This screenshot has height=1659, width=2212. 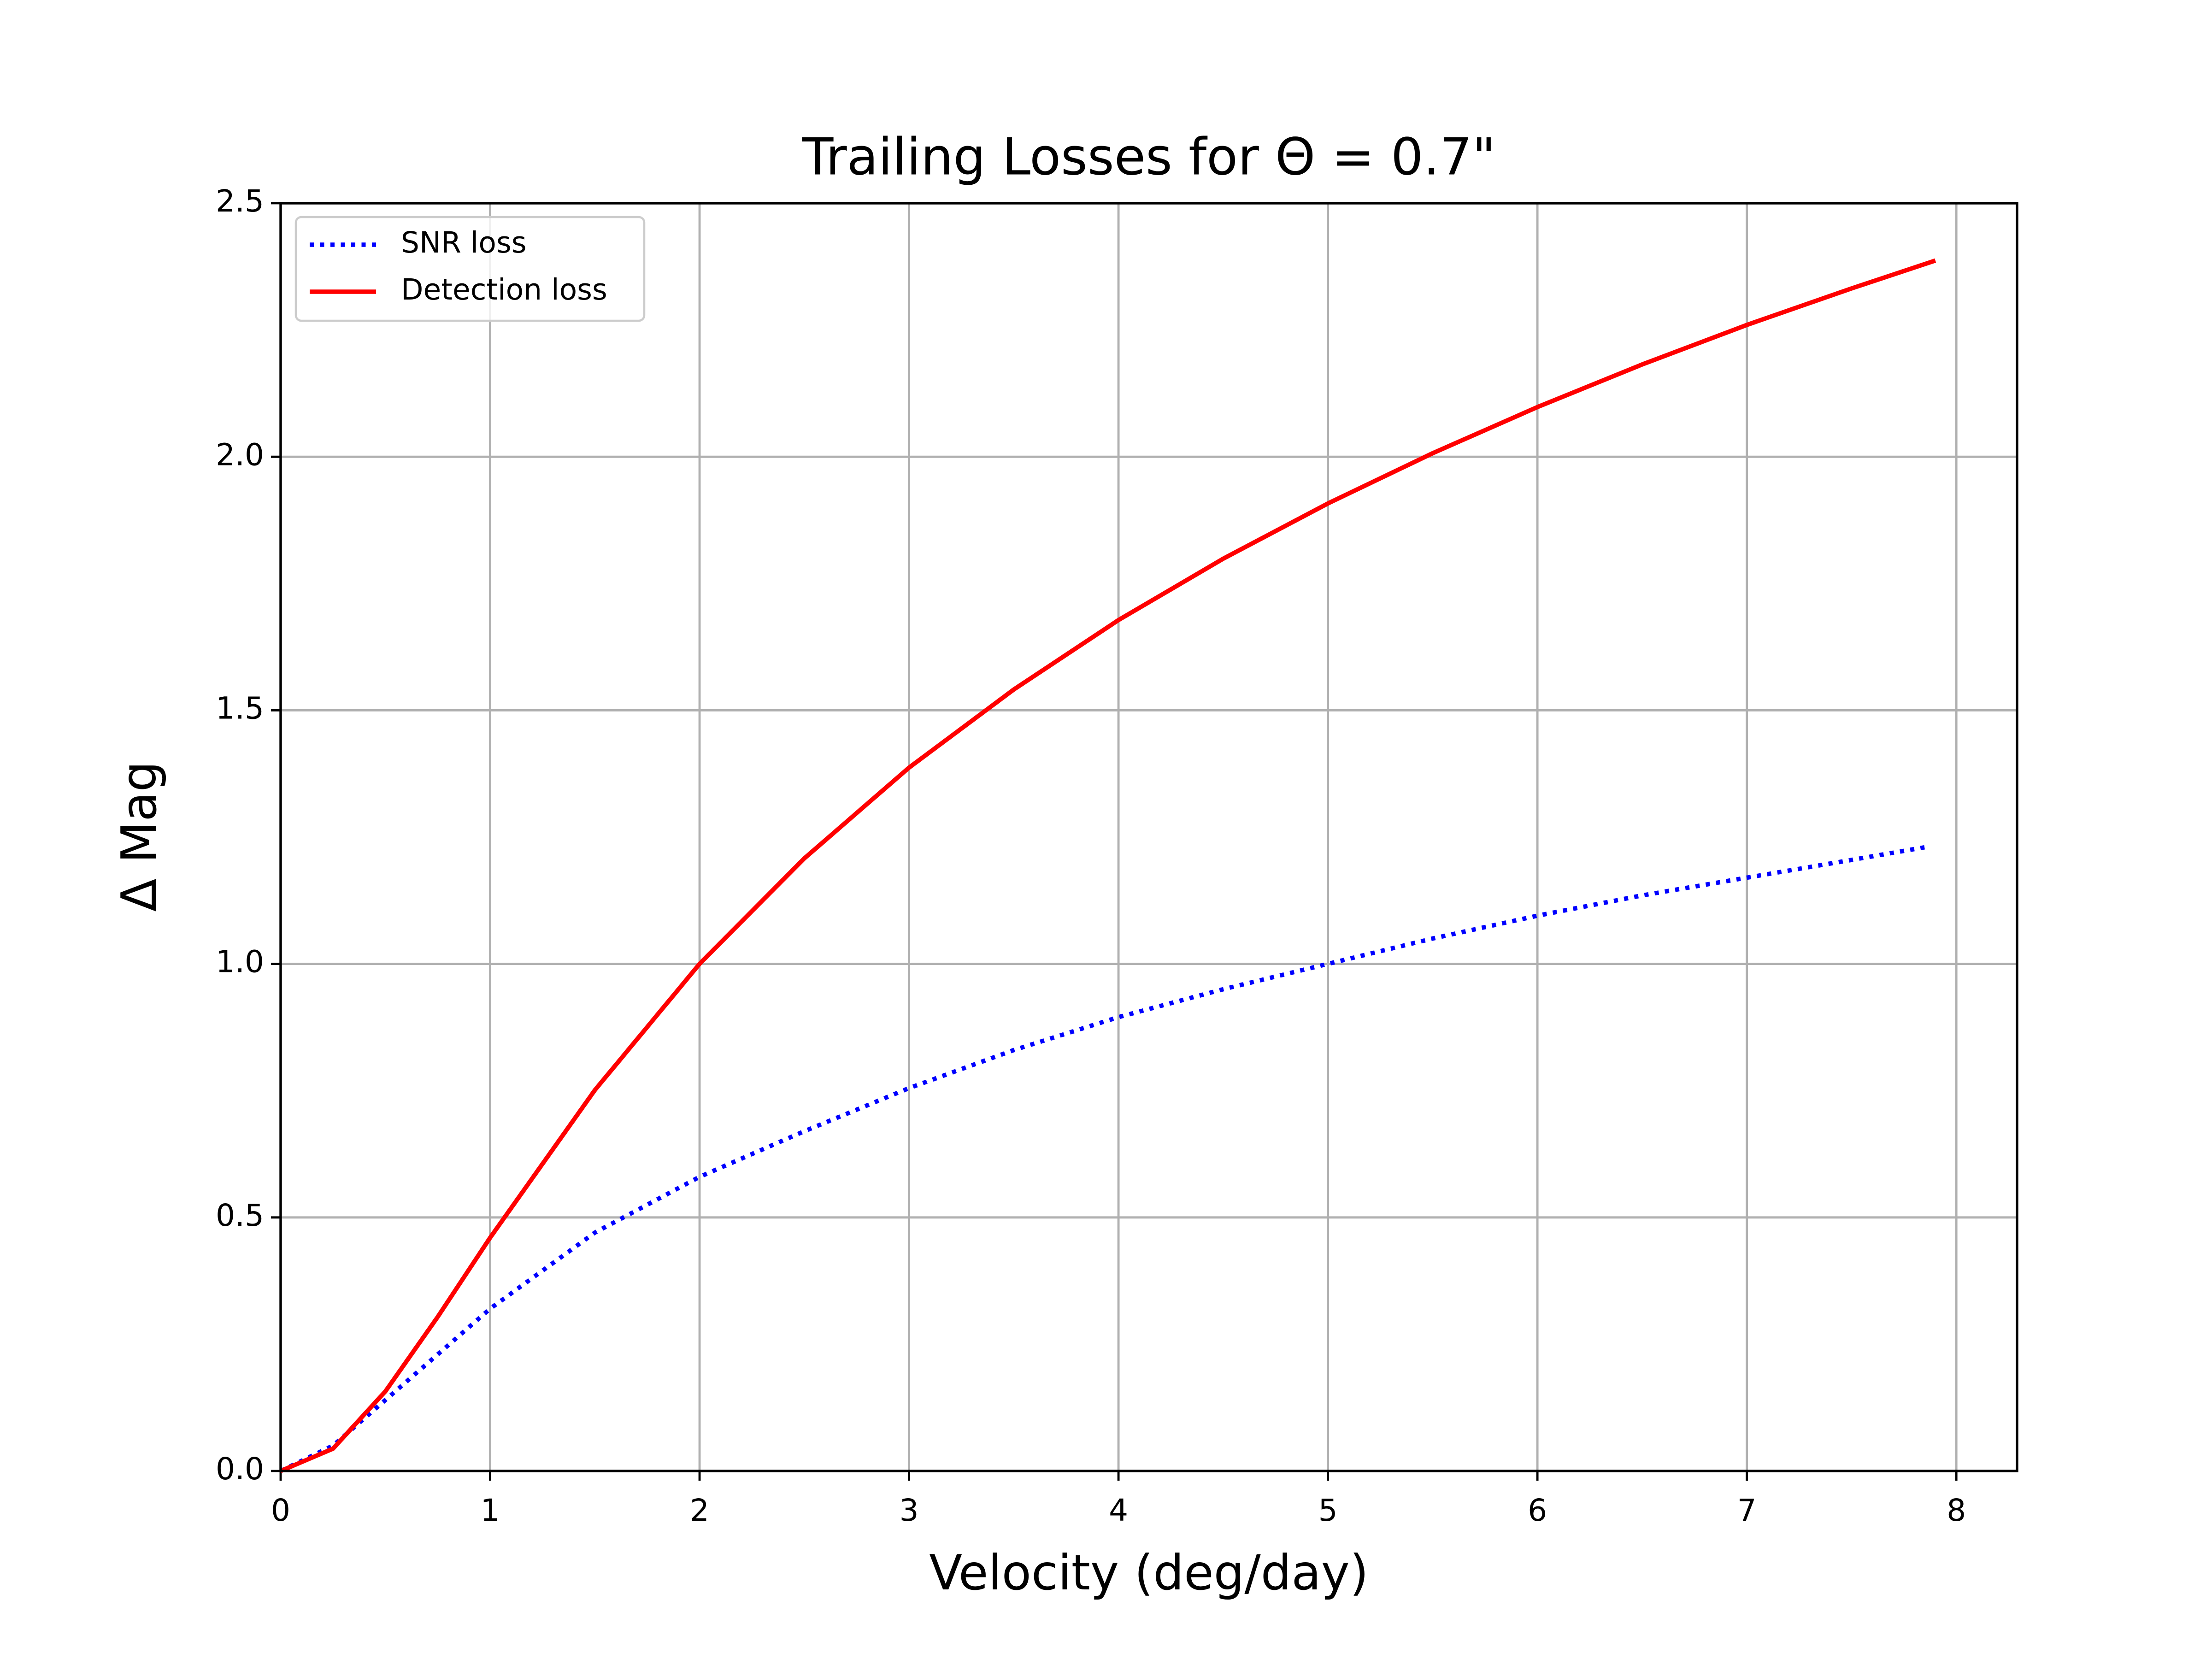 What do you see at coordinates (464, 242) in the screenshot?
I see `legend-label: SNR loss` at bounding box center [464, 242].